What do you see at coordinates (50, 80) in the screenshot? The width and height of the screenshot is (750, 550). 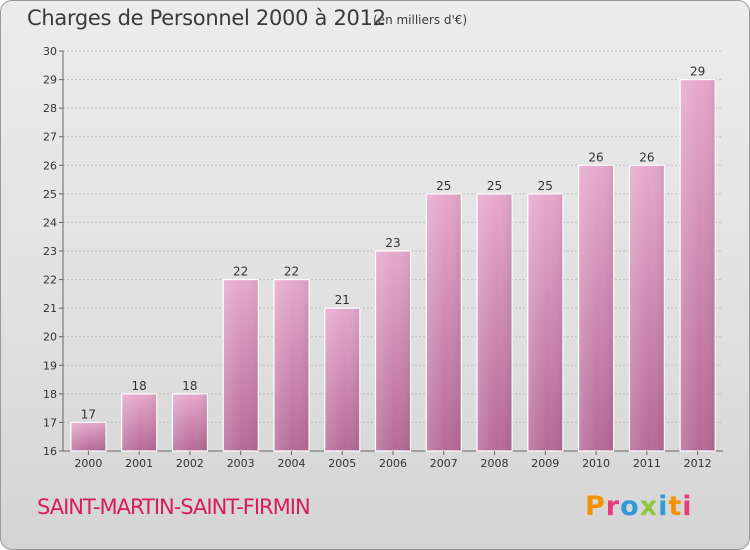 I see `y-tick-label: 29` at bounding box center [50, 80].